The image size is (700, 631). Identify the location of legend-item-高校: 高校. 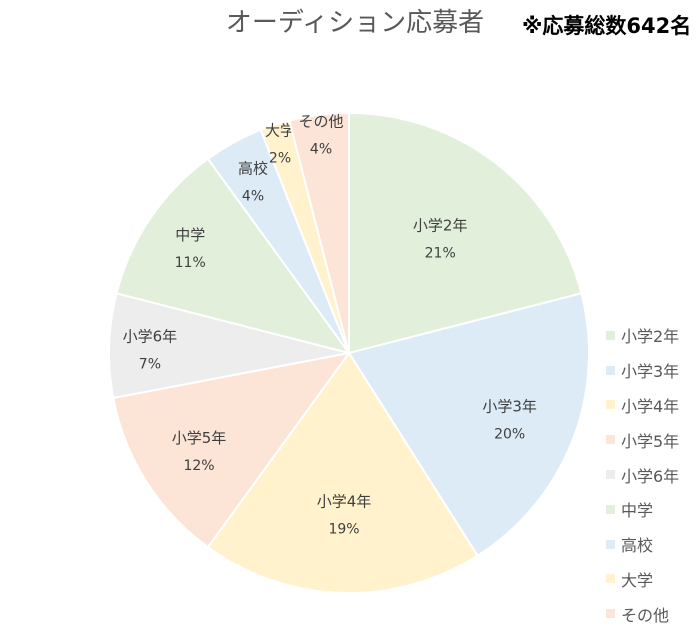
(642, 544).